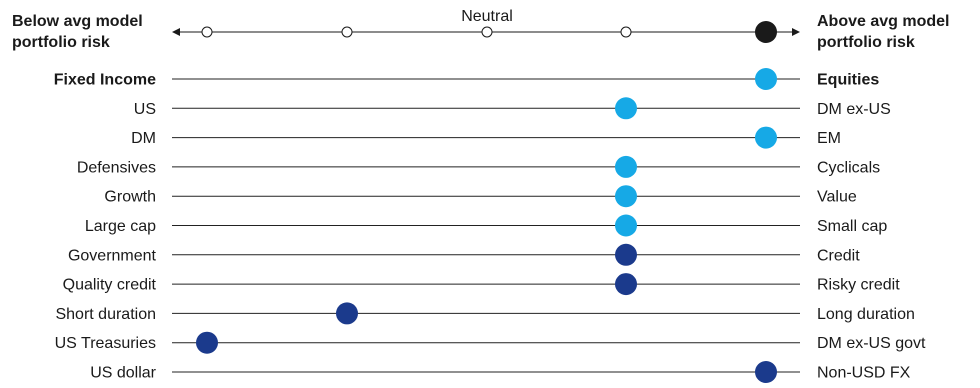 Image resolution: width=980 pixels, height=388 pixels. I want to click on chart-row: US dollar Non-USD FX, so click(500, 372).